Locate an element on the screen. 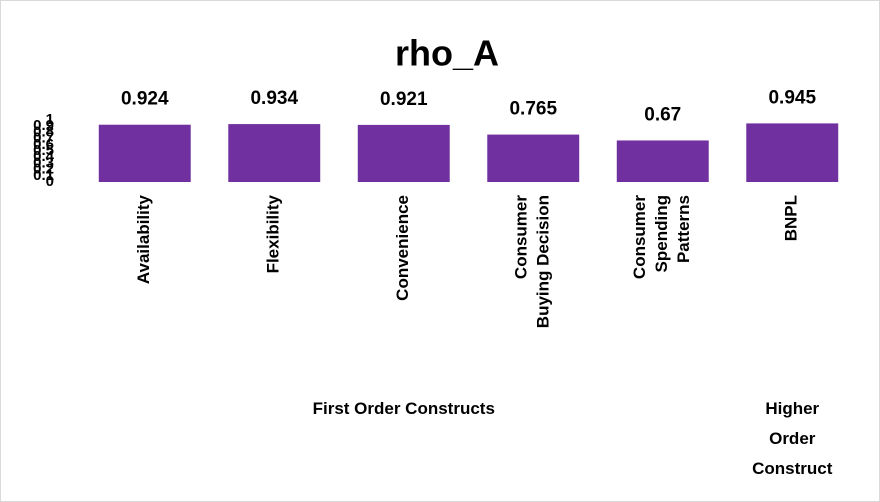 This screenshot has height=502, width=880. y-tick-label: 1 is located at coordinates (50, 119).